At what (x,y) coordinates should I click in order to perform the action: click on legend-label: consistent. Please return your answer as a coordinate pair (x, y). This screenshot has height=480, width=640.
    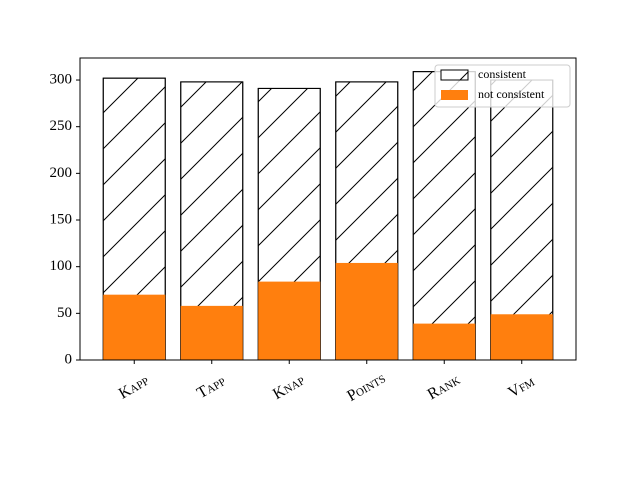
    Looking at the image, I should click on (502, 74).